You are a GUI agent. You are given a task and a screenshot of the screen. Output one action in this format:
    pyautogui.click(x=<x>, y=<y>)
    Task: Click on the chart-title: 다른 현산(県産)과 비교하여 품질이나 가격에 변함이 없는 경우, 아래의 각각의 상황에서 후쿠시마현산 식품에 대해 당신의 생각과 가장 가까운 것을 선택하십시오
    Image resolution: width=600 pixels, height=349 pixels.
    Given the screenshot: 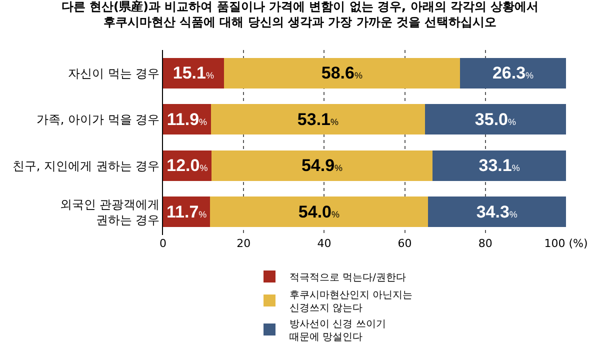 What is the action you would take?
    pyautogui.click(x=300, y=15)
    